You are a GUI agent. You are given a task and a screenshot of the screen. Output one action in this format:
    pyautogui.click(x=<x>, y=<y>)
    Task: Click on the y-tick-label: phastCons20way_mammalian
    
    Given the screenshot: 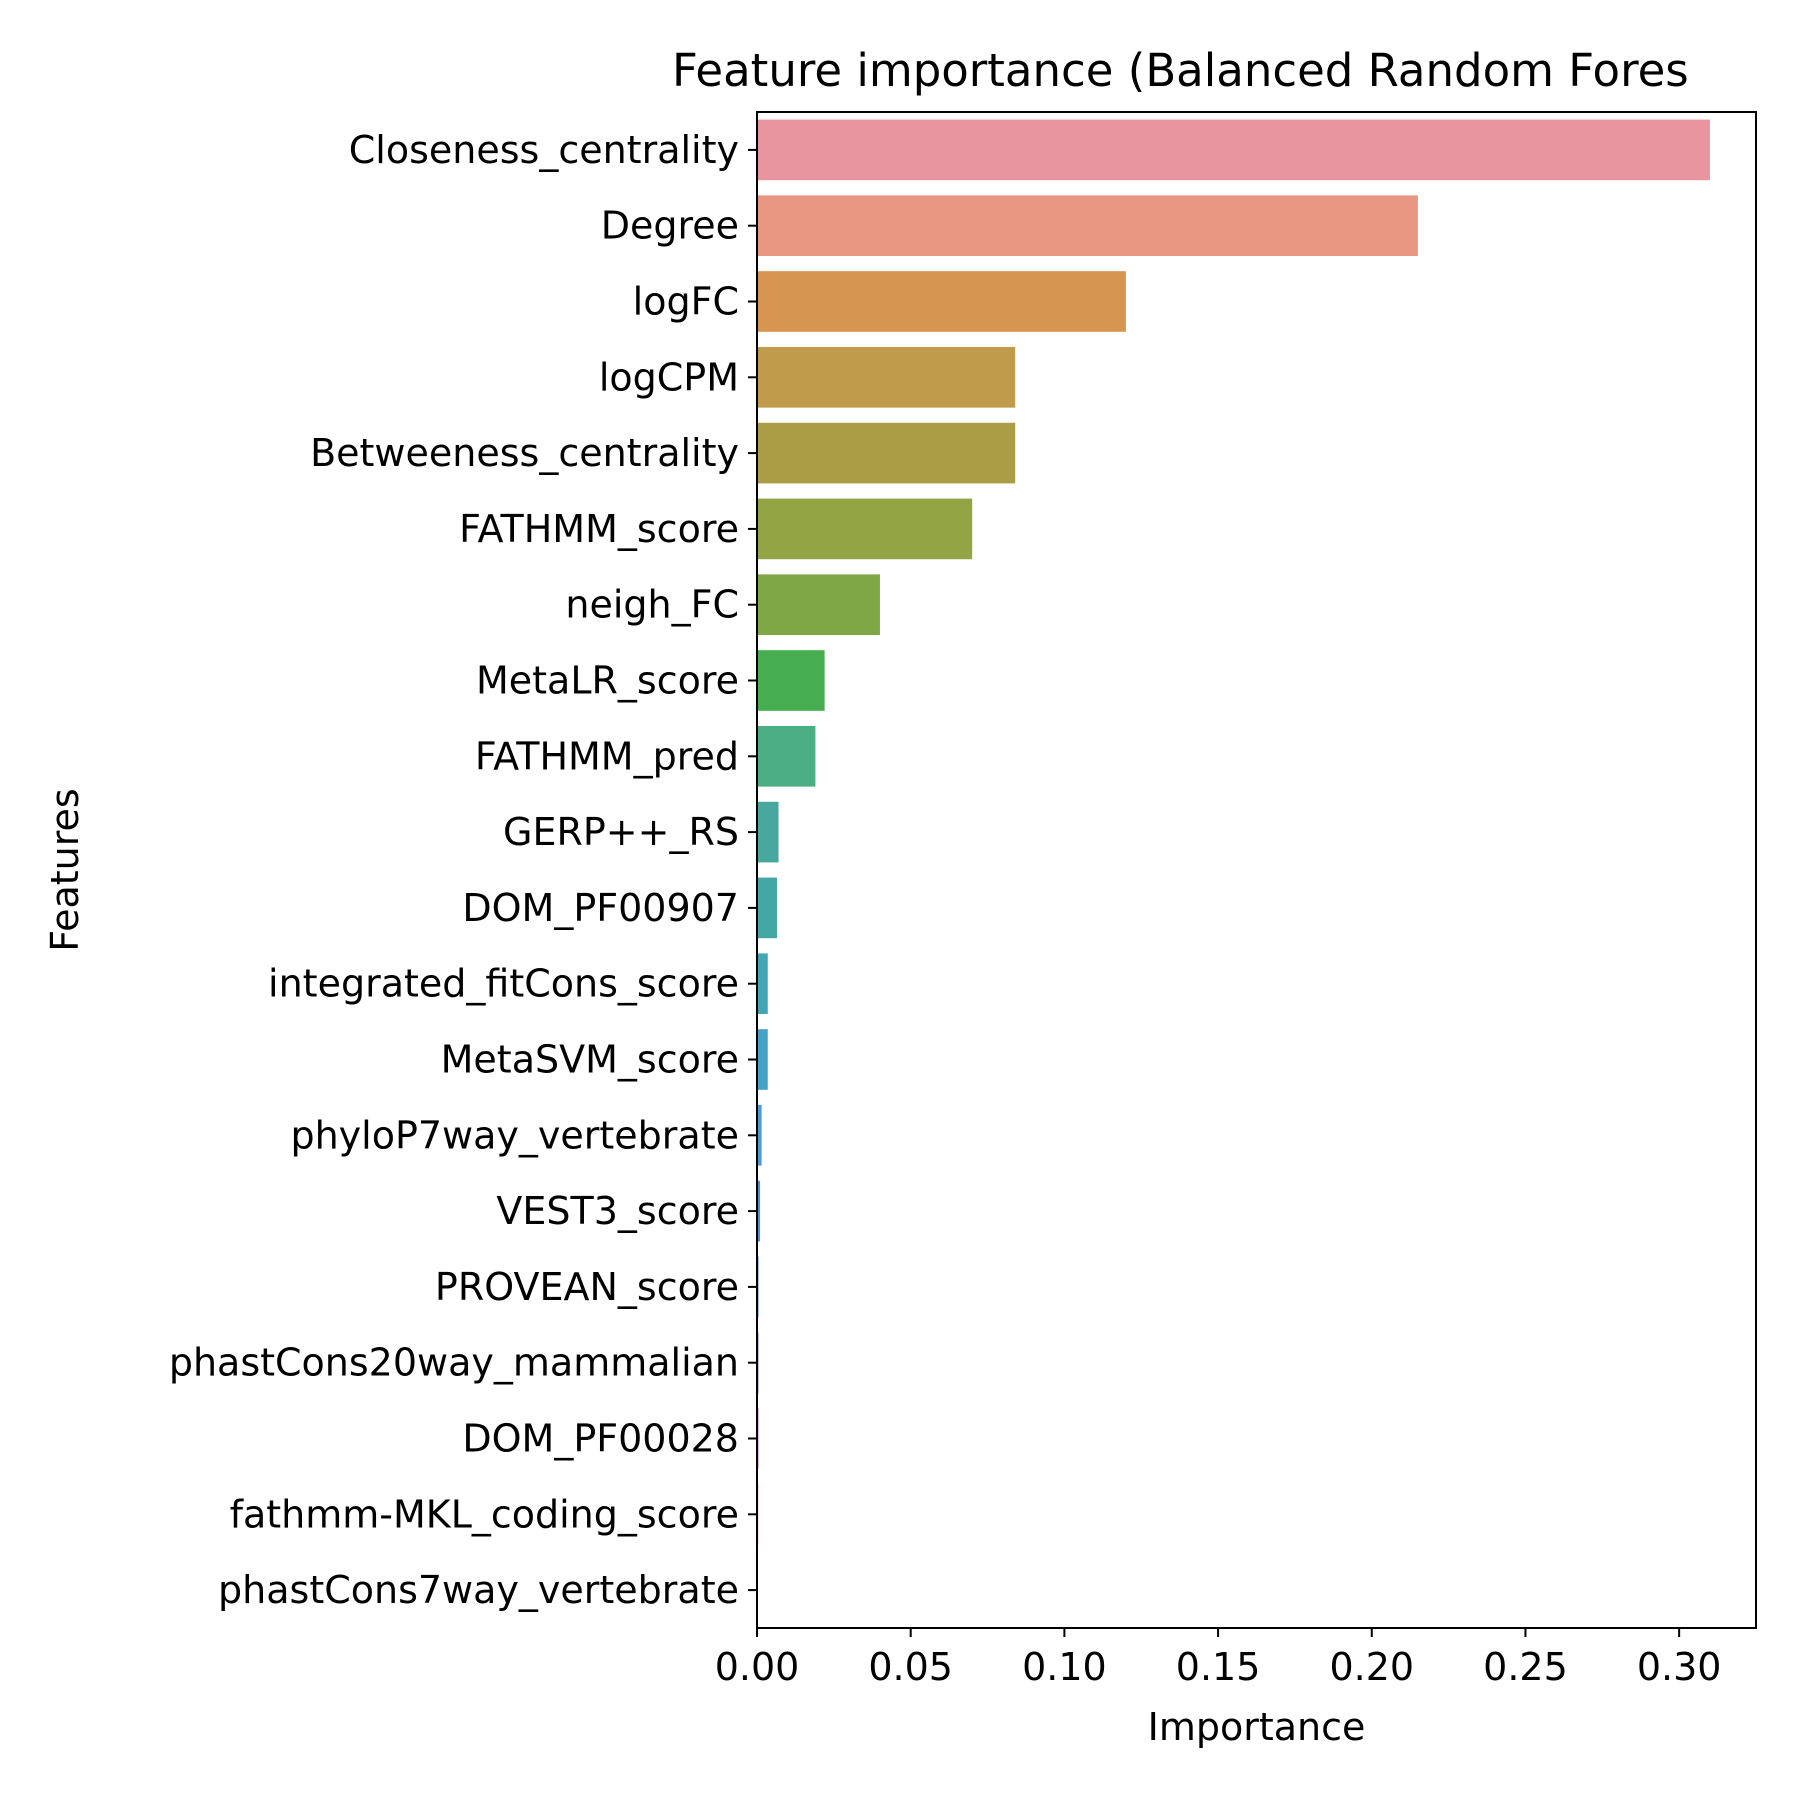 What is the action you would take?
    pyautogui.click(x=454, y=1363)
    